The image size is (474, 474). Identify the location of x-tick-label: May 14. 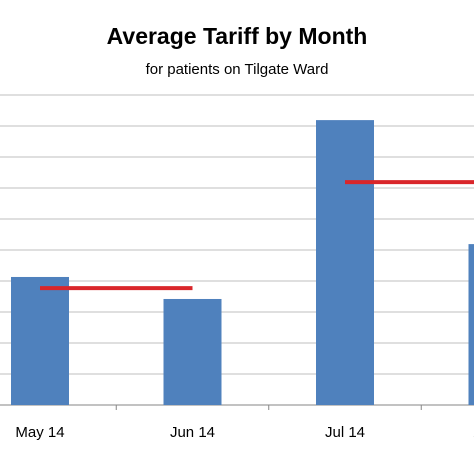
(39, 432).